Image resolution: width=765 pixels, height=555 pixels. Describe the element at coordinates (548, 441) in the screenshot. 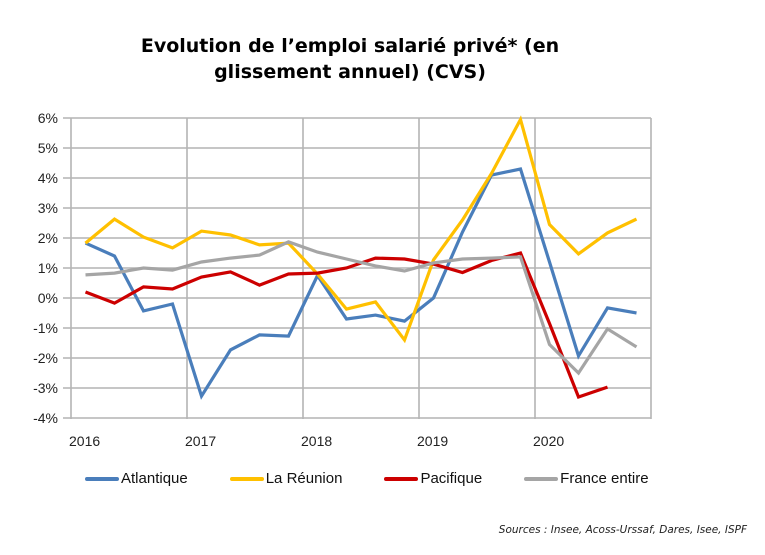

I see `x-tick-label: 2020` at that location.